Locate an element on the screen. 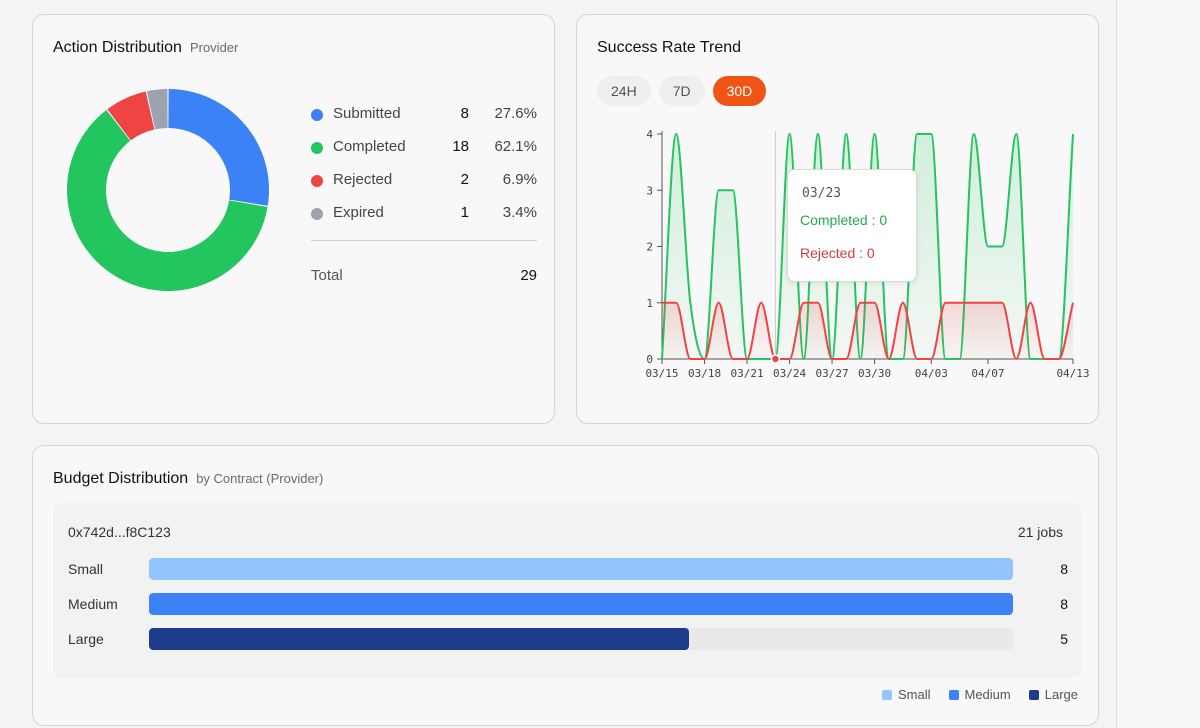  donut-chart is located at coordinates (167, 190).